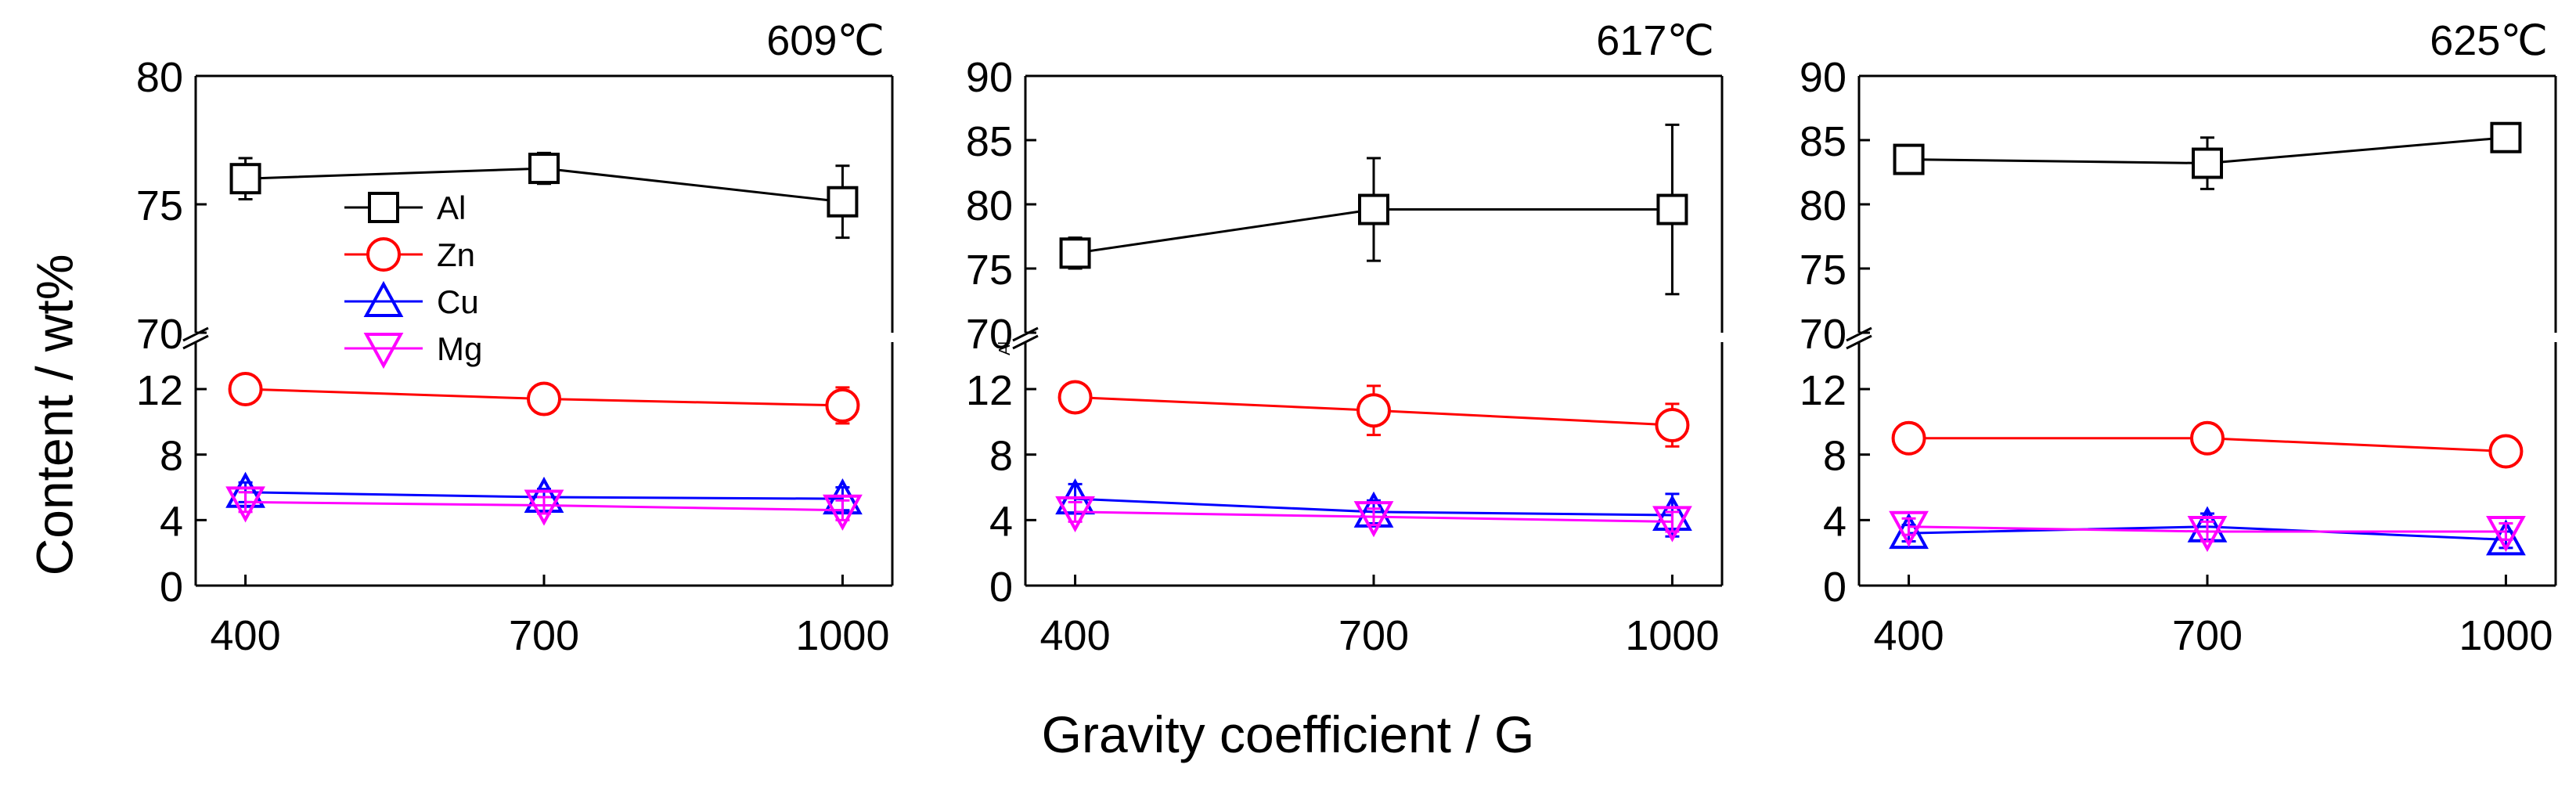 The image size is (2576, 786). What do you see at coordinates (1005, 348) in the screenshot?
I see `y-axis-annotation: Al` at bounding box center [1005, 348].